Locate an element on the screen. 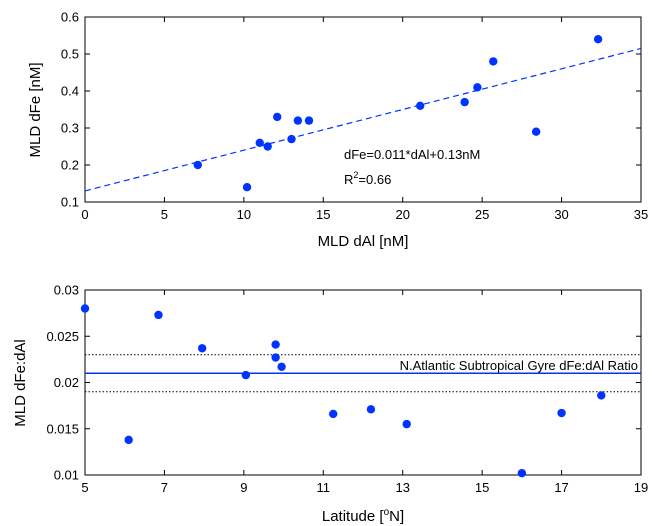 This screenshot has width=652, height=526. top-x-tick-label: 15 is located at coordinates (323, 214).